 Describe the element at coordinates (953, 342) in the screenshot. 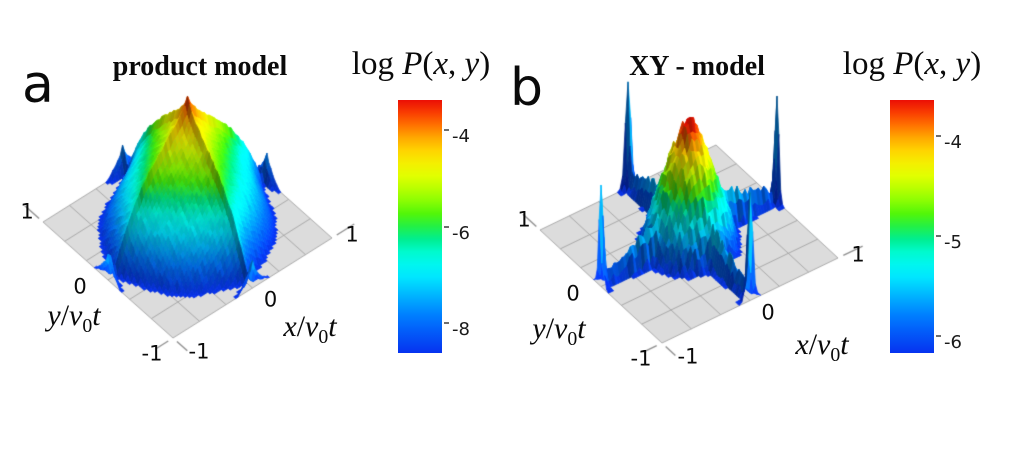

I see `colorbar-tick-label-b: -6` at that location.